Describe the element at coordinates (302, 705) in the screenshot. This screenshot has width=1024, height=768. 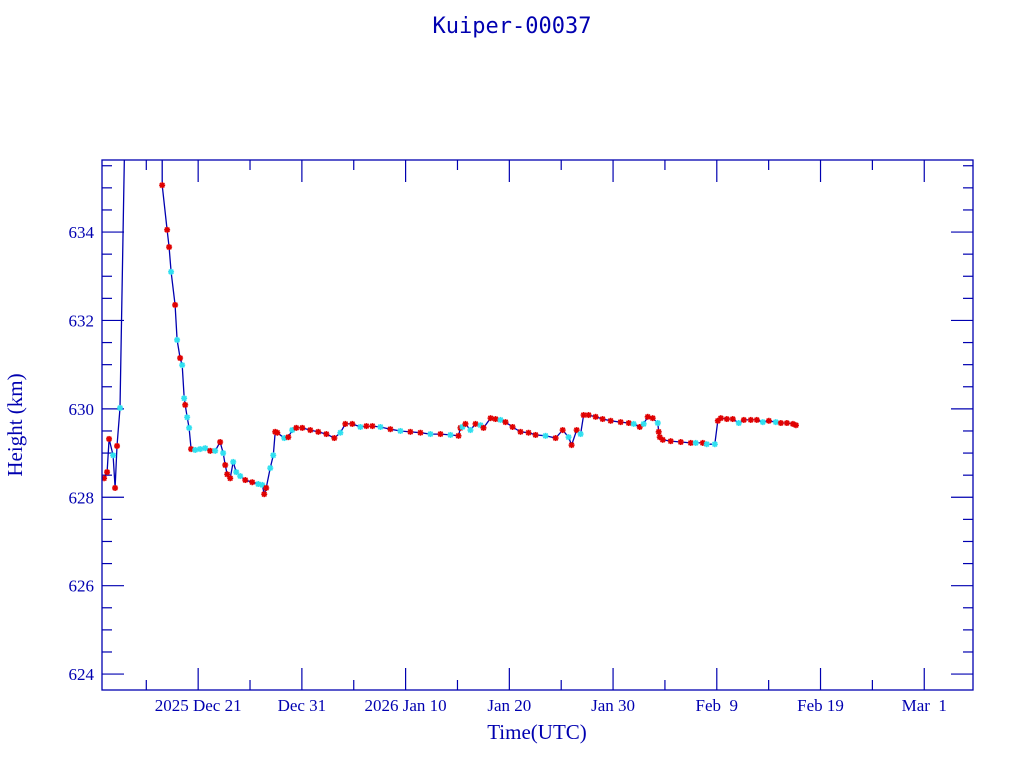
I see `x-tick-label: Dec 31` at that location.